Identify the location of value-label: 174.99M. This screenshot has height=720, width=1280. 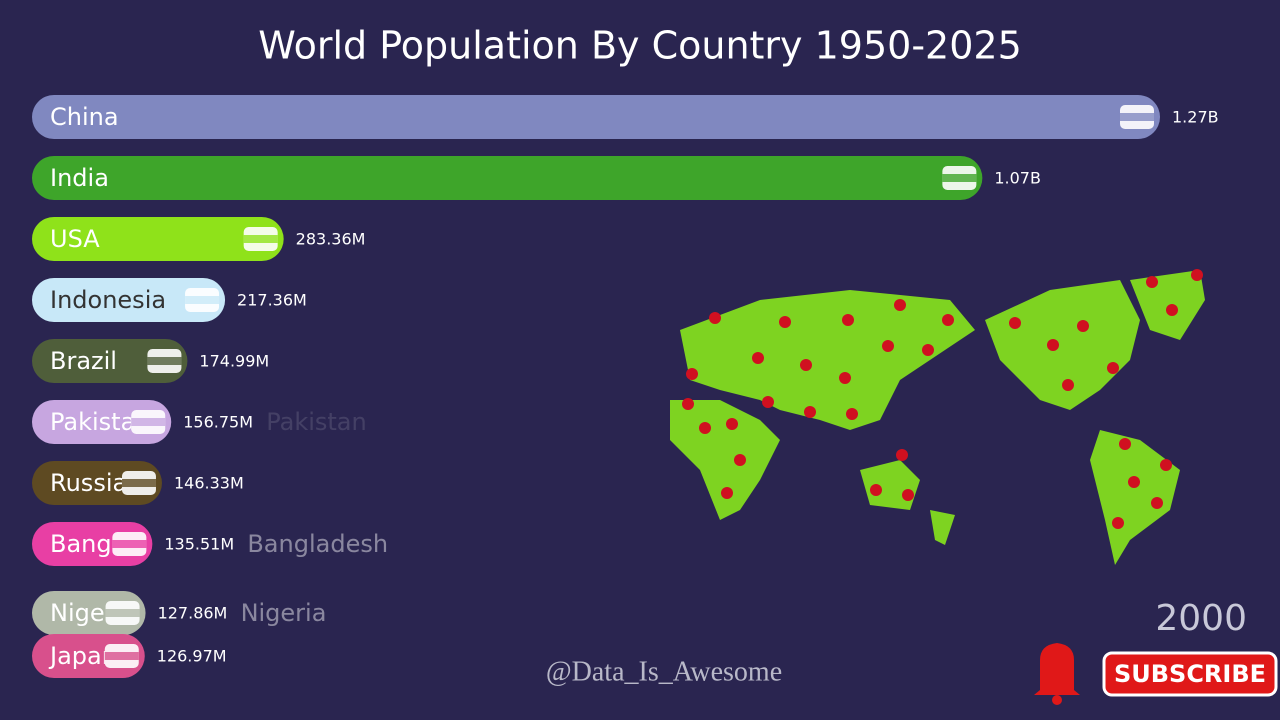
(234, 361).